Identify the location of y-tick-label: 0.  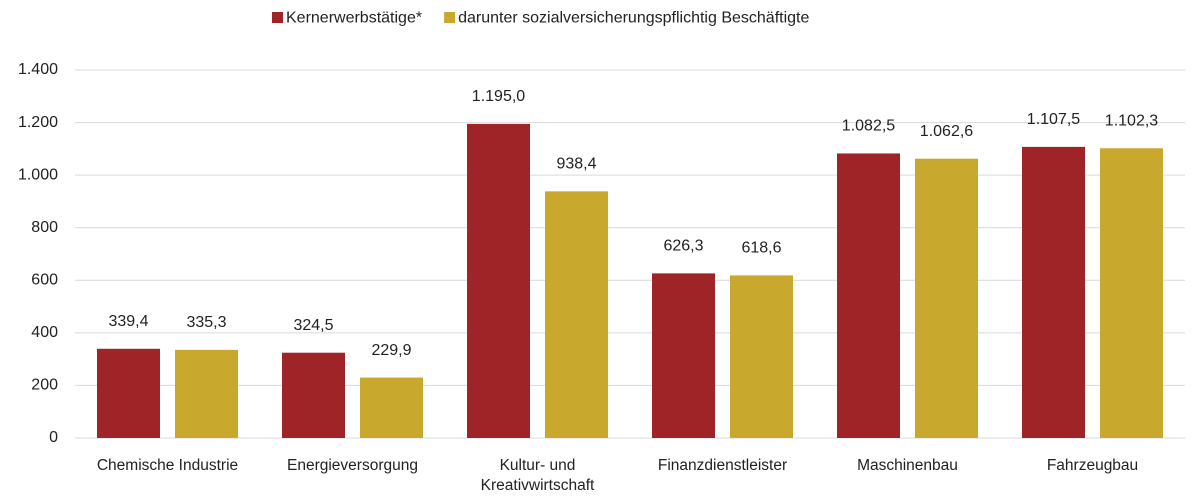
(53, 437).